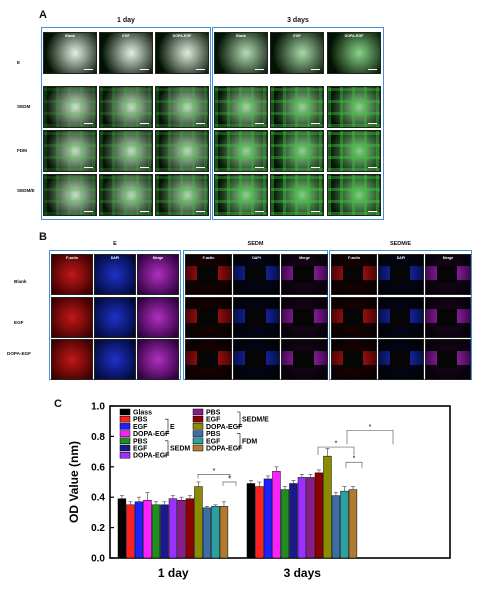 Image resolution: width=480 pixels, height=615 pixels. What do you see at coordinates (303, 573) in the screenshot?
I see `x-category-label: 3 days` at bounding box center [303, 573].